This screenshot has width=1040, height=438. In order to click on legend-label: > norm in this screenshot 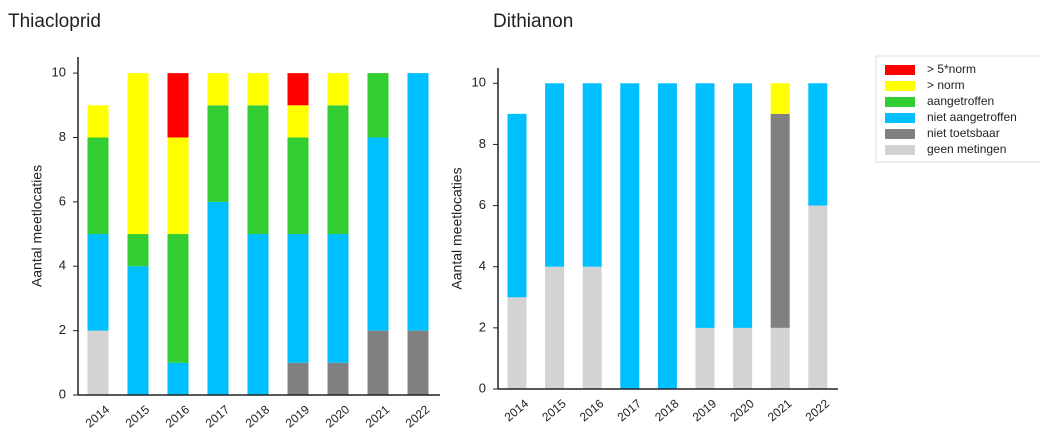, I will do `click(946, 85)`.